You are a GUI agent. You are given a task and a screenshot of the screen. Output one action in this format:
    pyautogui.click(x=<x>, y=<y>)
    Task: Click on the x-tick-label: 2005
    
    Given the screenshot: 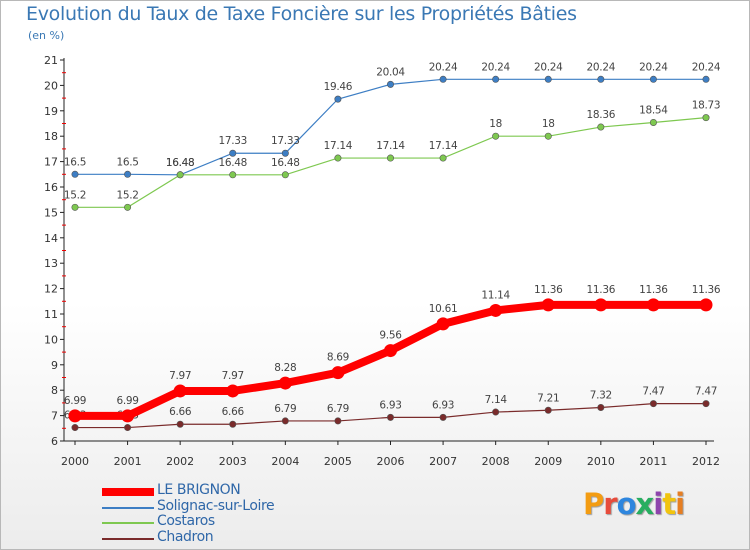 What is the action you would take?
    pyautogui.click(x=338, y=461)
    